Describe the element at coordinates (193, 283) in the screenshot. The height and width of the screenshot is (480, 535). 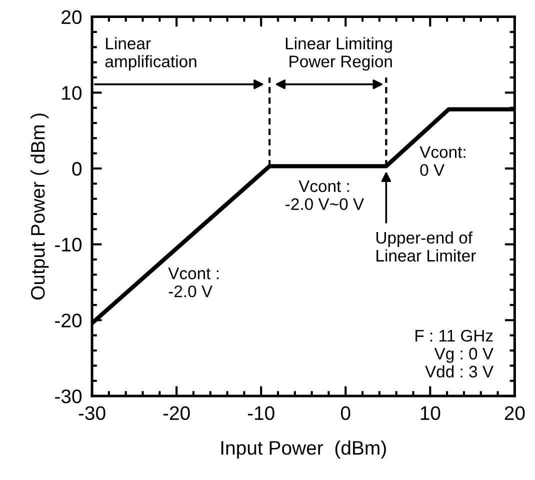
I see `annotation: Vcont : -2.0 V` at that location.